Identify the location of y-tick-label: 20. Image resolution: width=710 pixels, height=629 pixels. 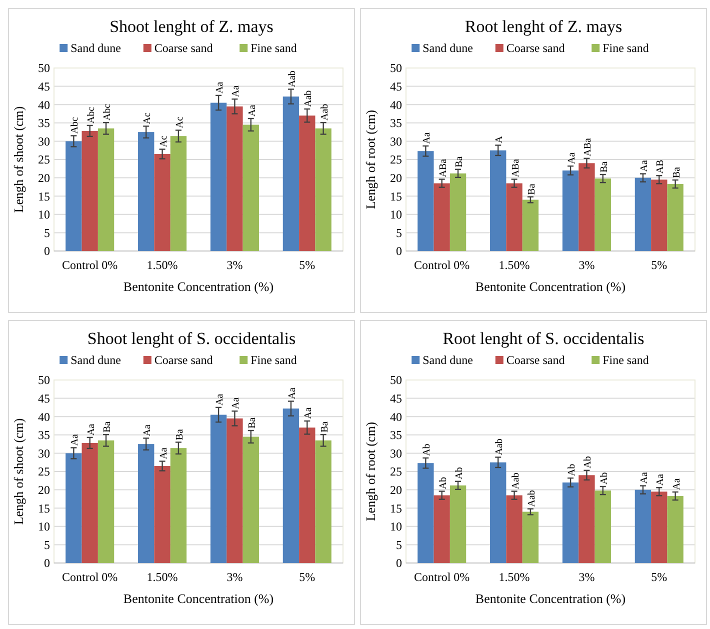
(44, 490).